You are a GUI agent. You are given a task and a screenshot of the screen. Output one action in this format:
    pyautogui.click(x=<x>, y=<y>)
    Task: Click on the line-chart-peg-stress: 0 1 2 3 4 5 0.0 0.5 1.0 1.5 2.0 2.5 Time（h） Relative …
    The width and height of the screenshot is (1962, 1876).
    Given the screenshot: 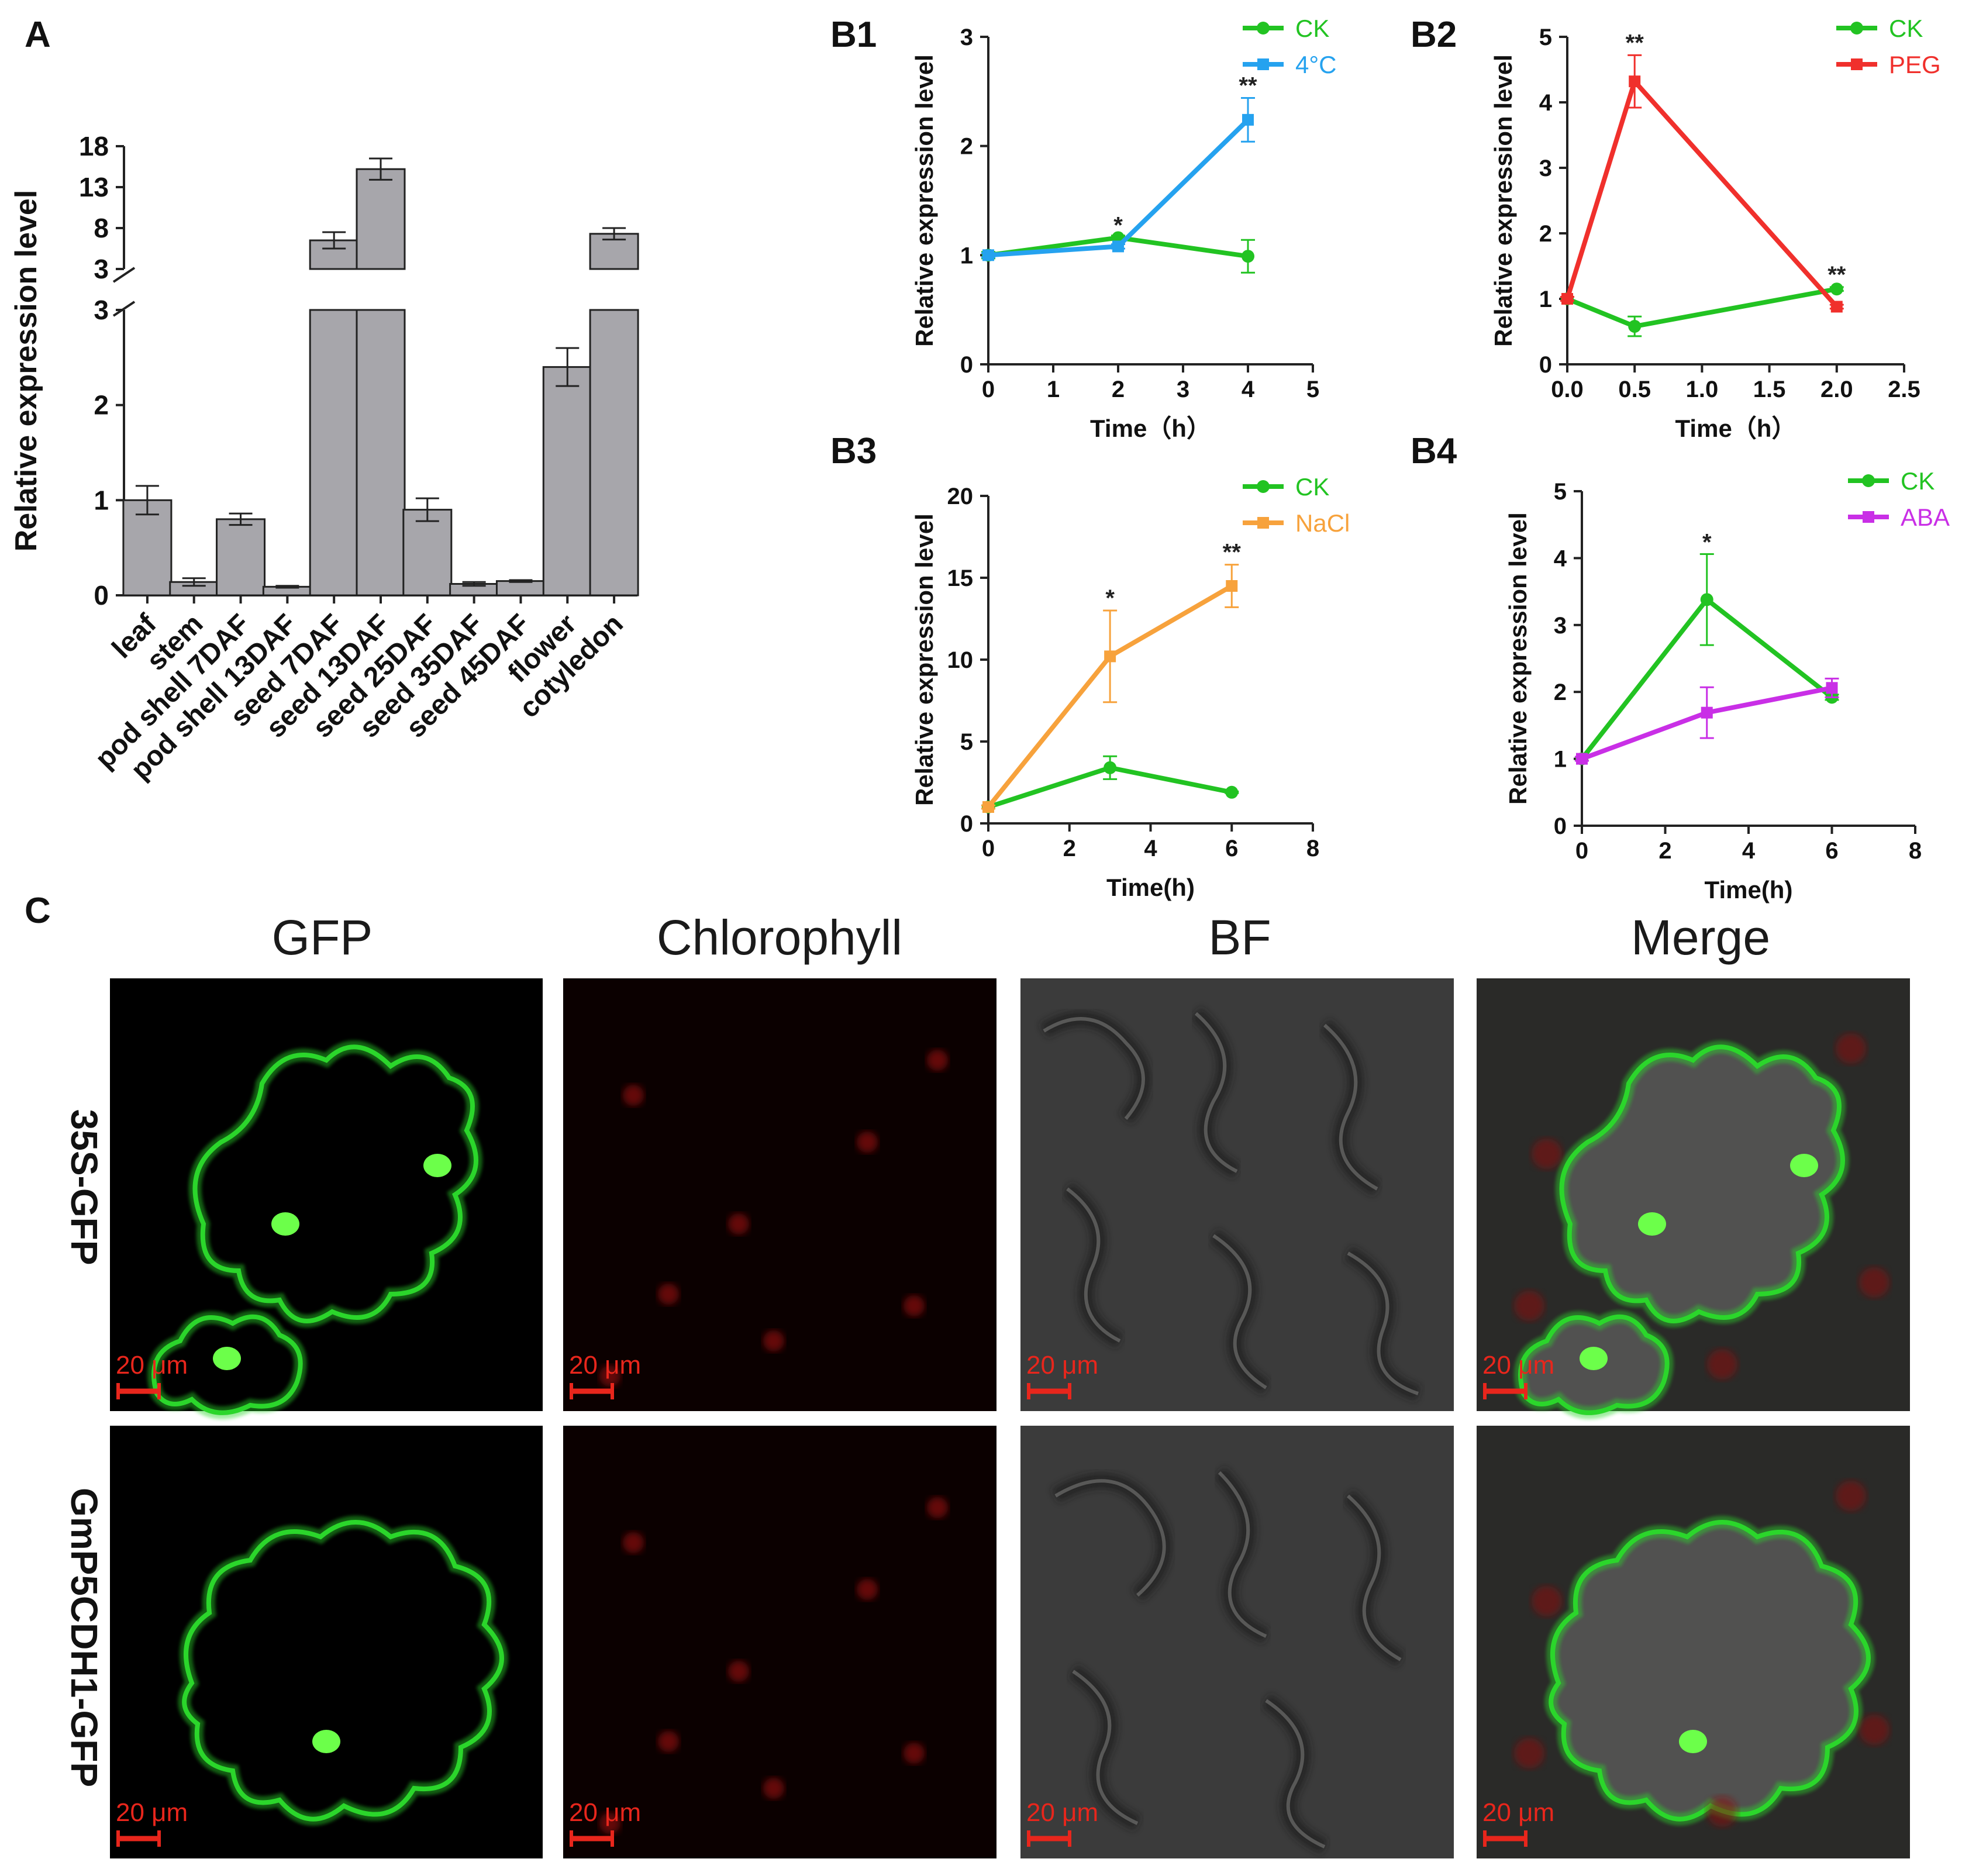 What is the action you would take?
    pyautogui.click(x=1715, y=229)
    